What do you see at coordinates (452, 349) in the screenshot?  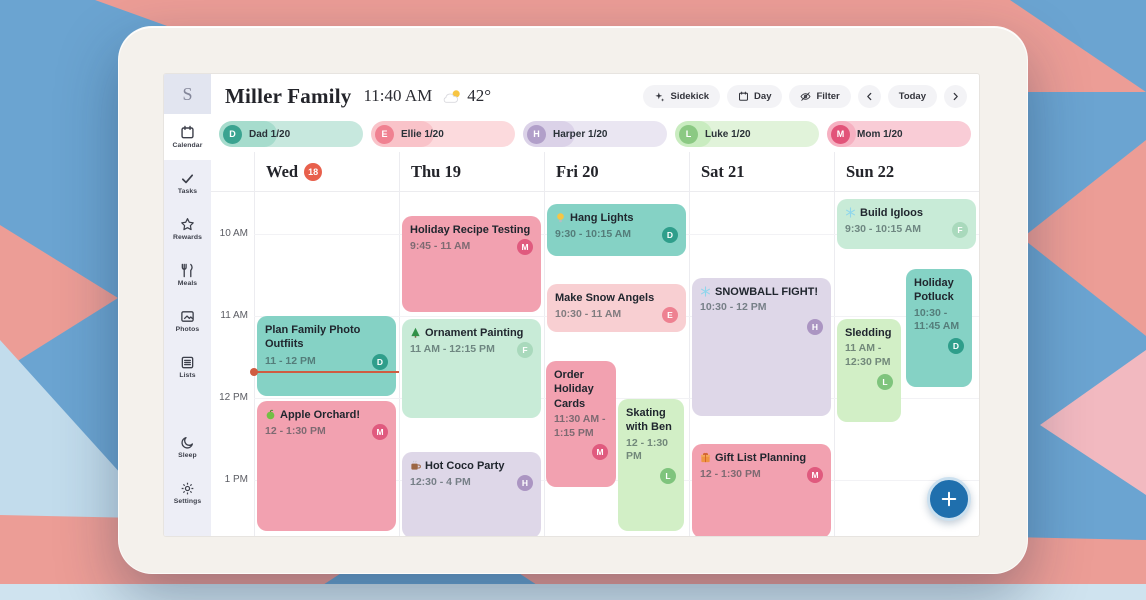 I see `event-time: 11 AM - 12:15 PM` at bounding box center [452, 349].